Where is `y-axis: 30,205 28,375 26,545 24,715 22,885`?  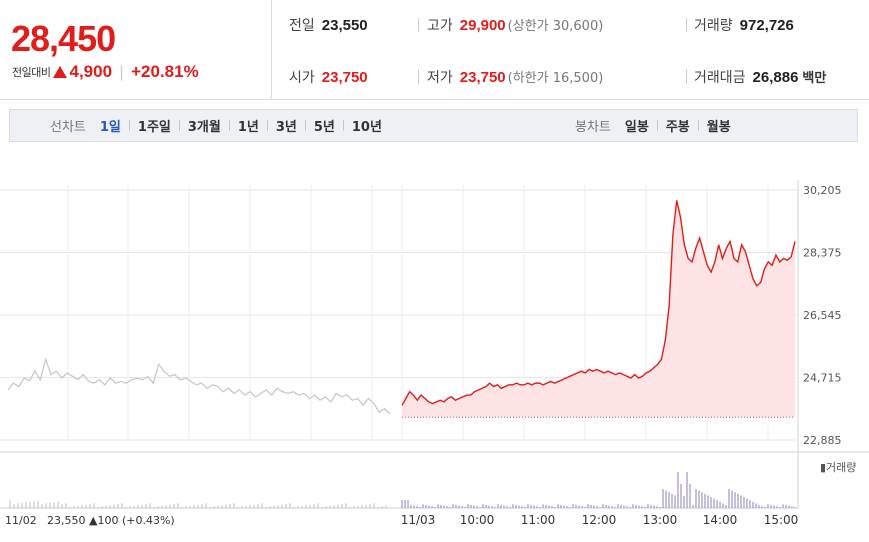
y-axis: 30,205 28,375 26,545 24,715 22,885 is located at coordinates (822, 315).